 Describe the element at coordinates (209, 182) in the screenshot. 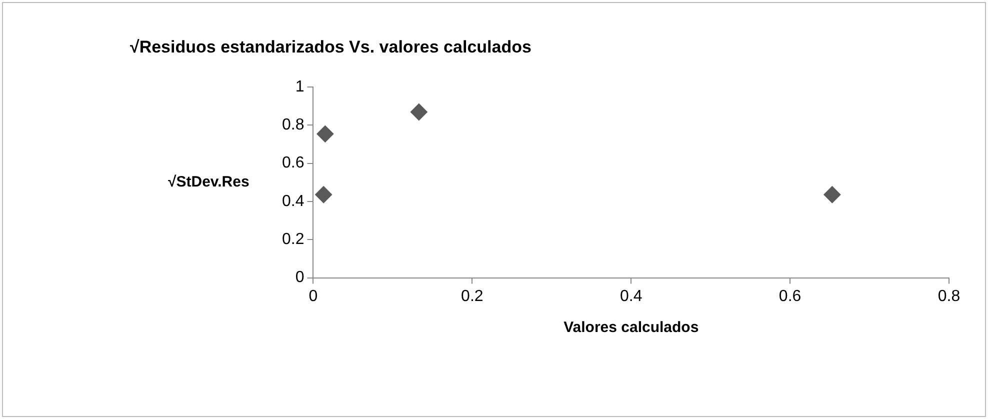

I see `y-axis-title: √StDev.Res` at that location.